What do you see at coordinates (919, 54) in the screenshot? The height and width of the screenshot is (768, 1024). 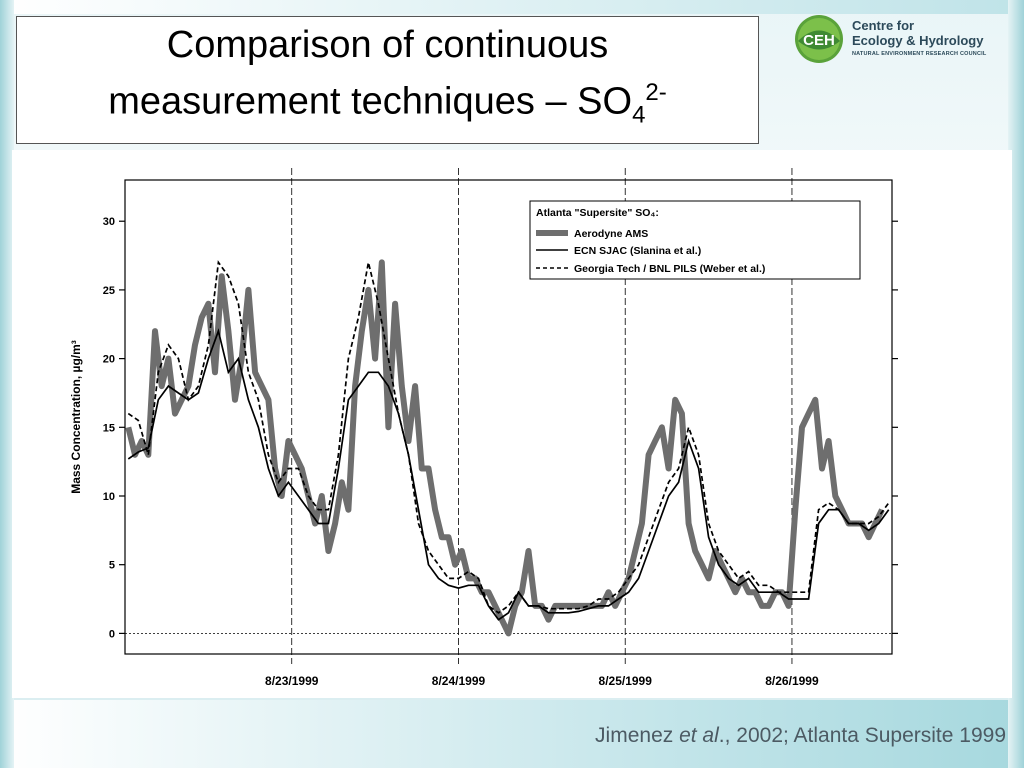 I see `logo-line-3: NATURAL ENVIRONMENT RESEARCH COUNCIL` at bounding box center [919, 54].